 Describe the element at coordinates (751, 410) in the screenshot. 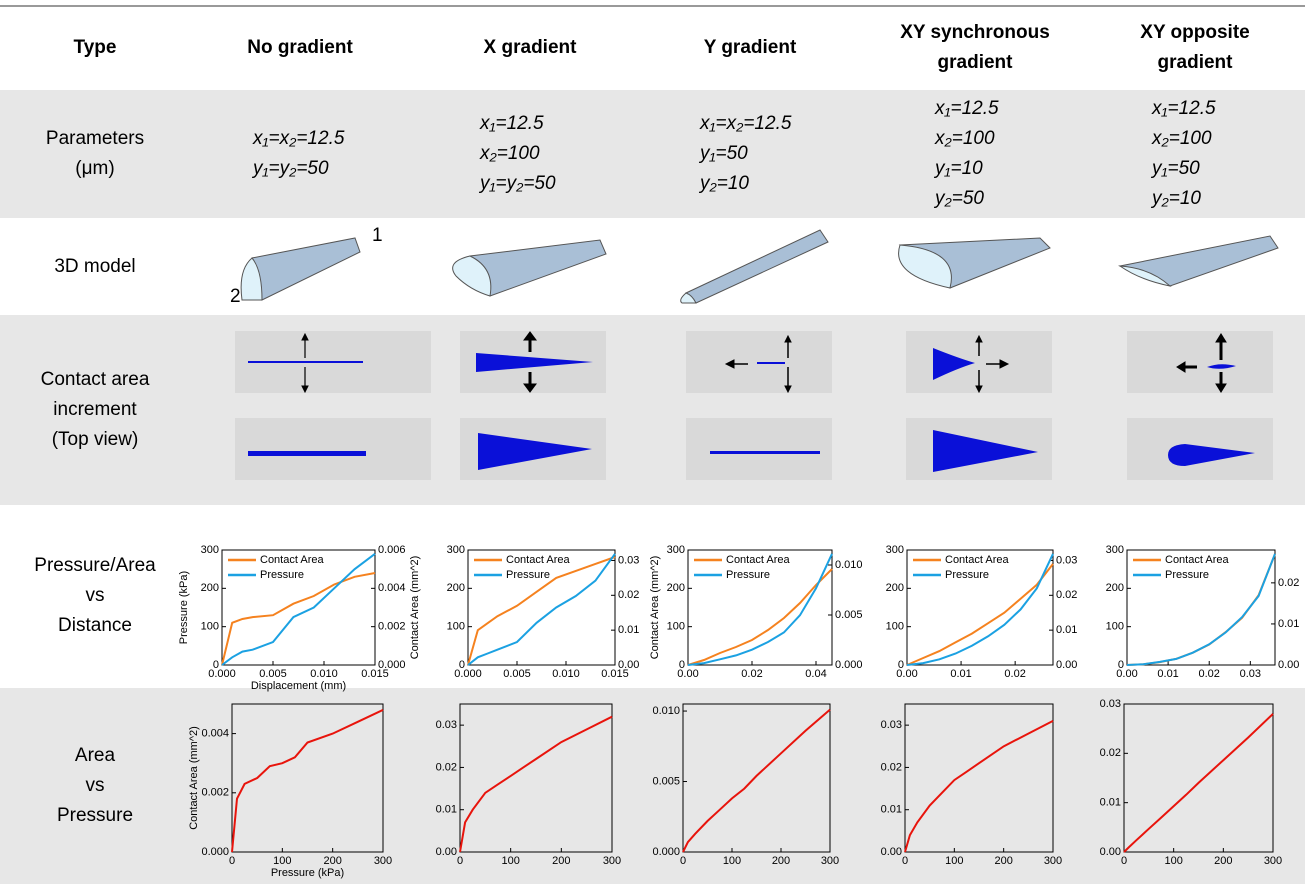

I see `contact-shapes` at that location.